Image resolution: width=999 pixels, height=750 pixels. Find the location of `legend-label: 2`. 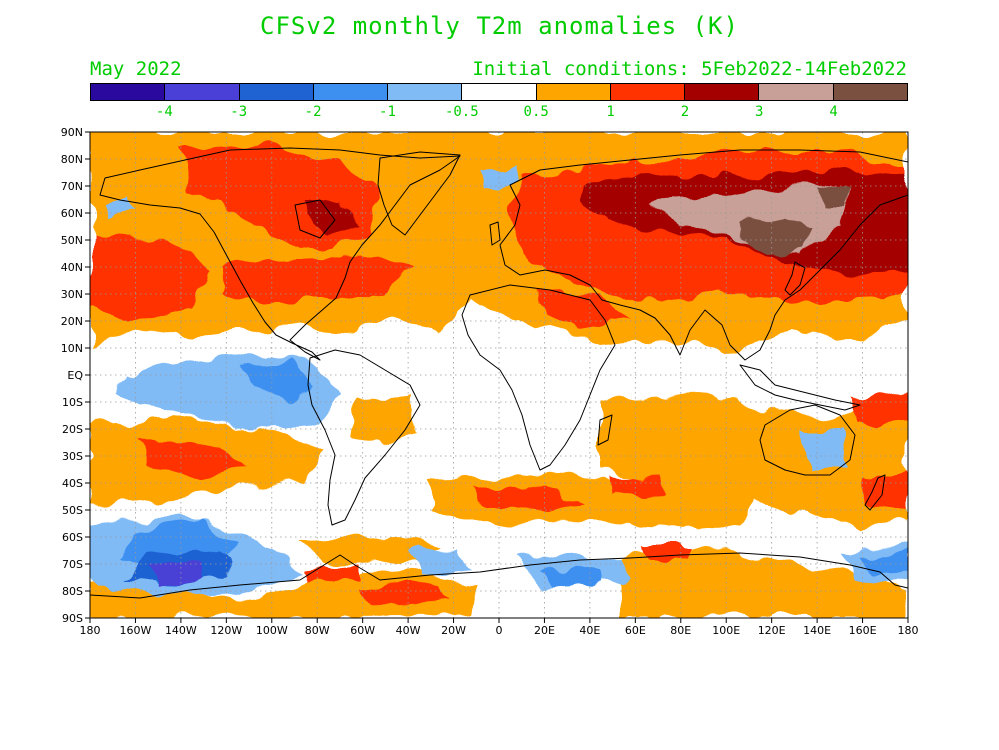

legend-label: 2 is located at coordinates (685, 112).